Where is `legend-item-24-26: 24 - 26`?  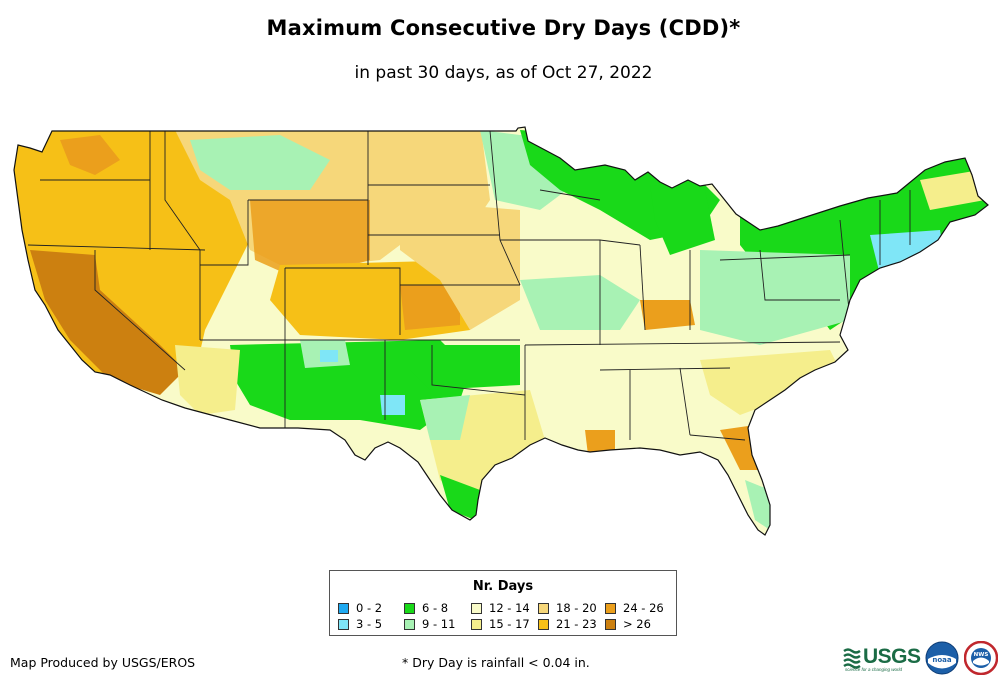 legend-item-24-26: 24 - 26 is located at coordinates (634, 608).